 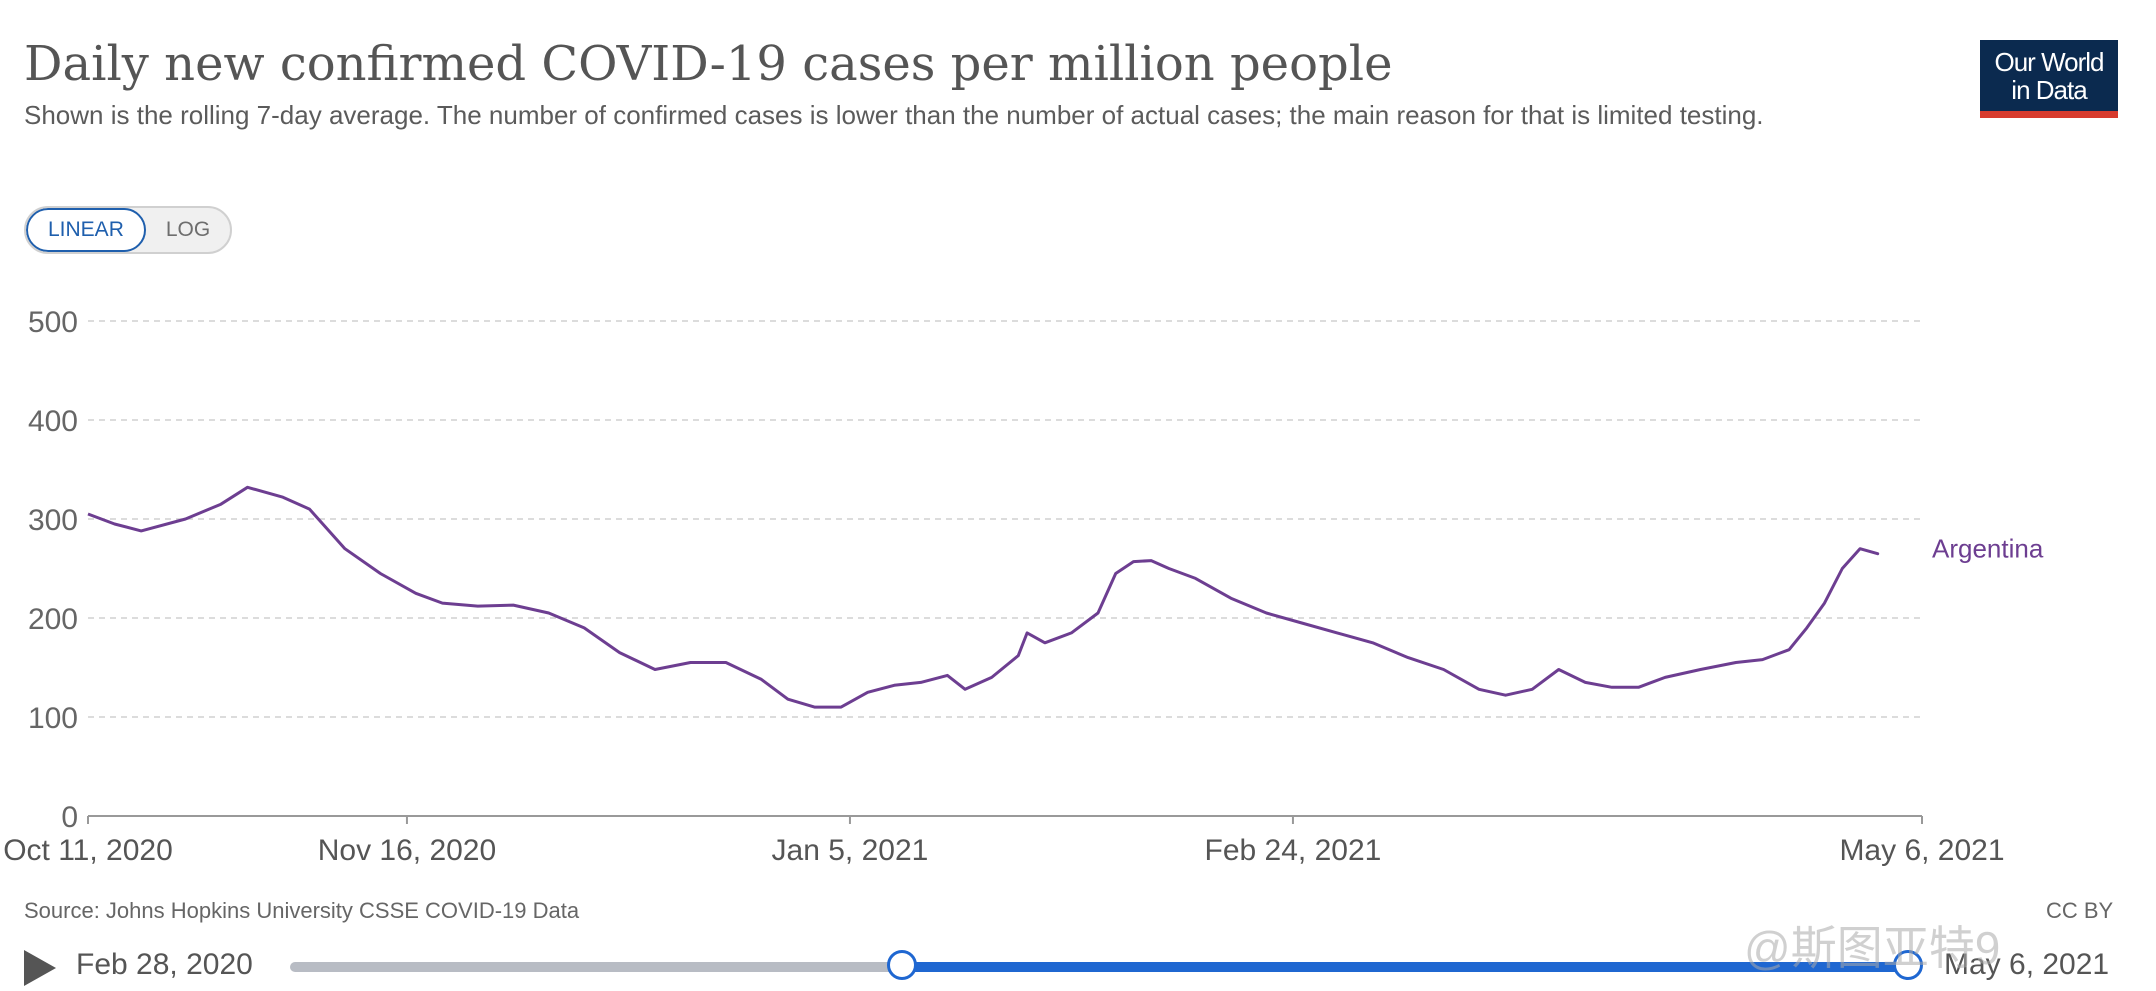 What do you see at coordinates (69, 817) in the screenshot?
I see `y-tick-label: 0` at bounding box center [69, 817].